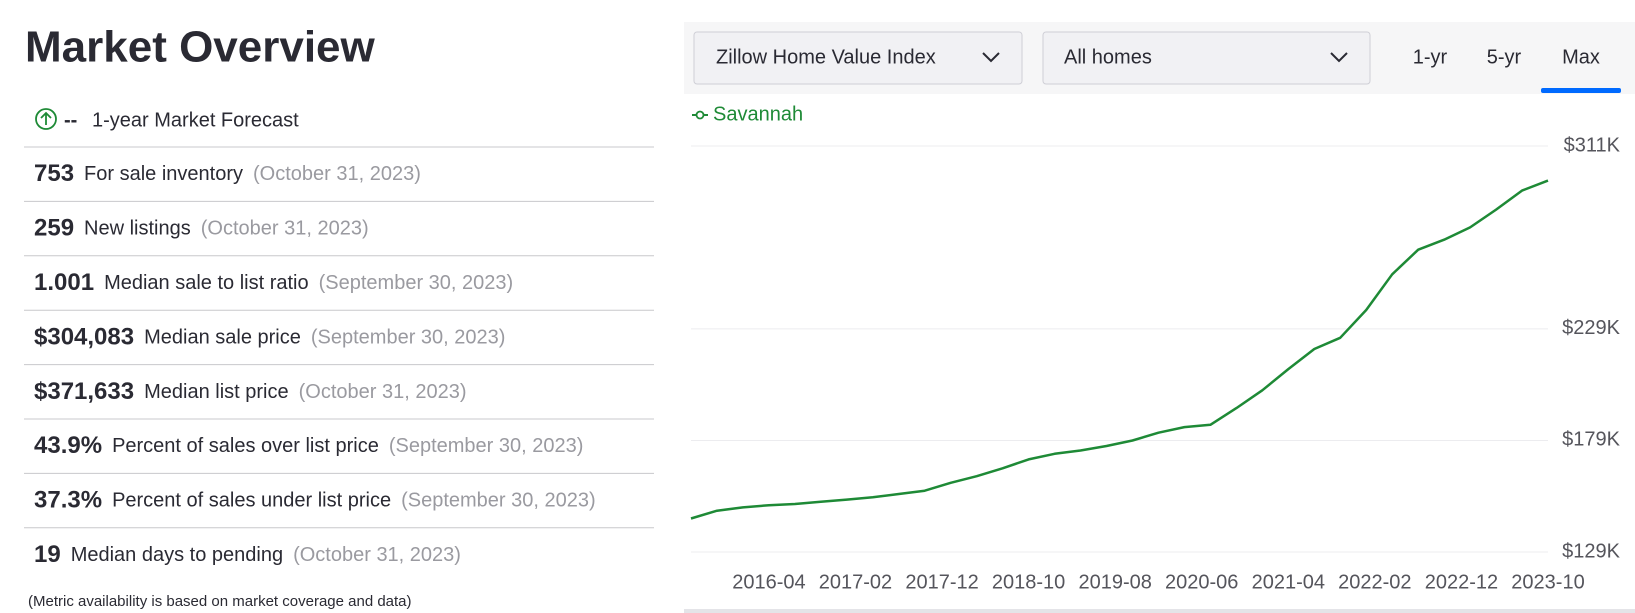 Image resolution: width=1635 pixels, height=613 pixels. I want to click on x-tick-label: 2022-02, so click(1374, 582).